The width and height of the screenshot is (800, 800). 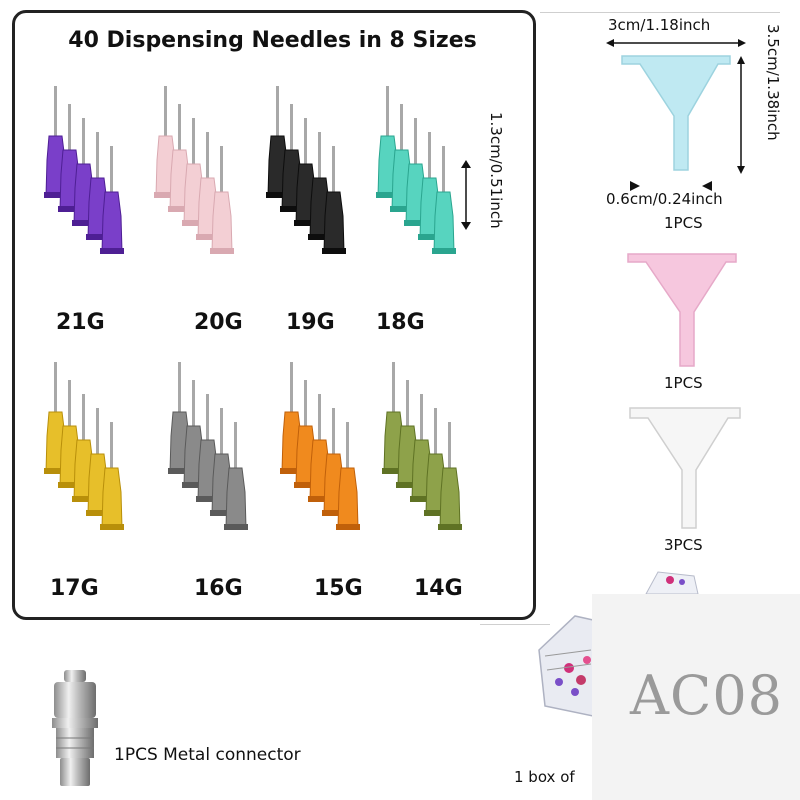 What do you see at coordinates (544, 777) in the screenshot?
I see `box-label: 1 box of` at bounding box center [544, 777].